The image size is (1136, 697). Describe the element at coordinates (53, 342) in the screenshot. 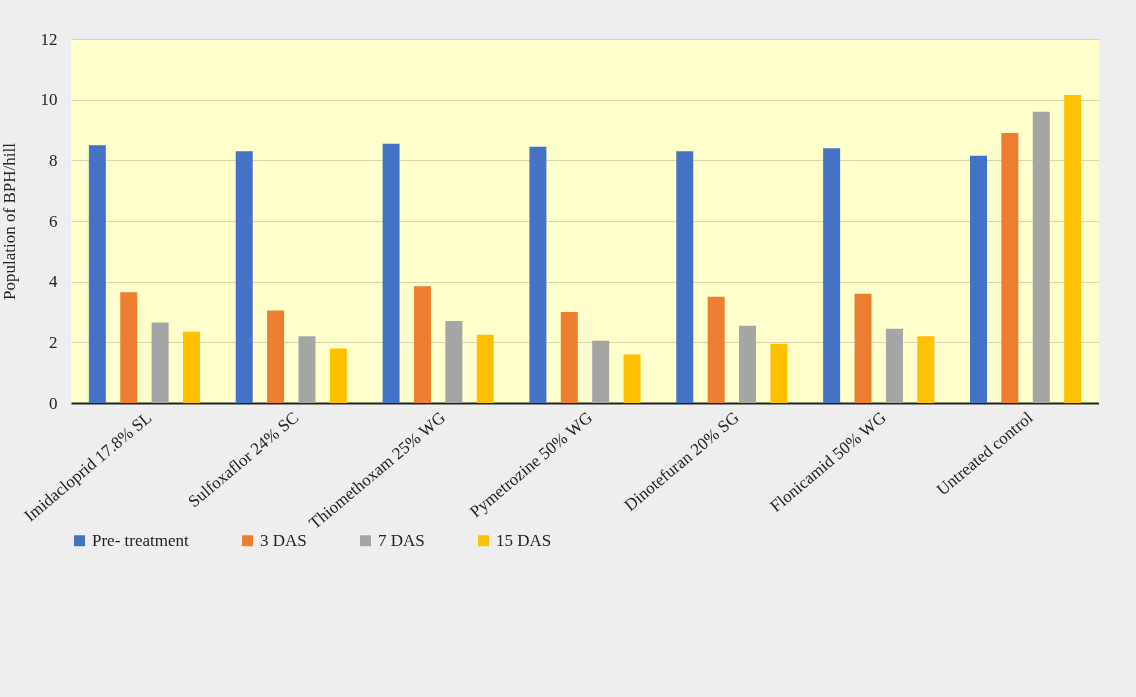

I see `y-tick-label: 2` at that location.